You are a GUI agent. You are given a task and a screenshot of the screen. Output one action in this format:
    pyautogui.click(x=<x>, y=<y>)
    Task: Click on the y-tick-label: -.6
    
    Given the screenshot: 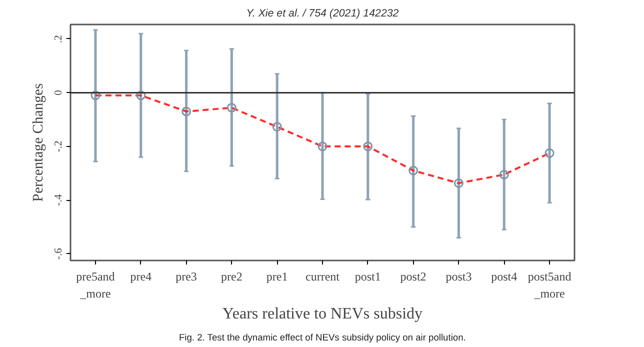 What is the action you would take?
    pyautogui.click(x=59, y=253)
    